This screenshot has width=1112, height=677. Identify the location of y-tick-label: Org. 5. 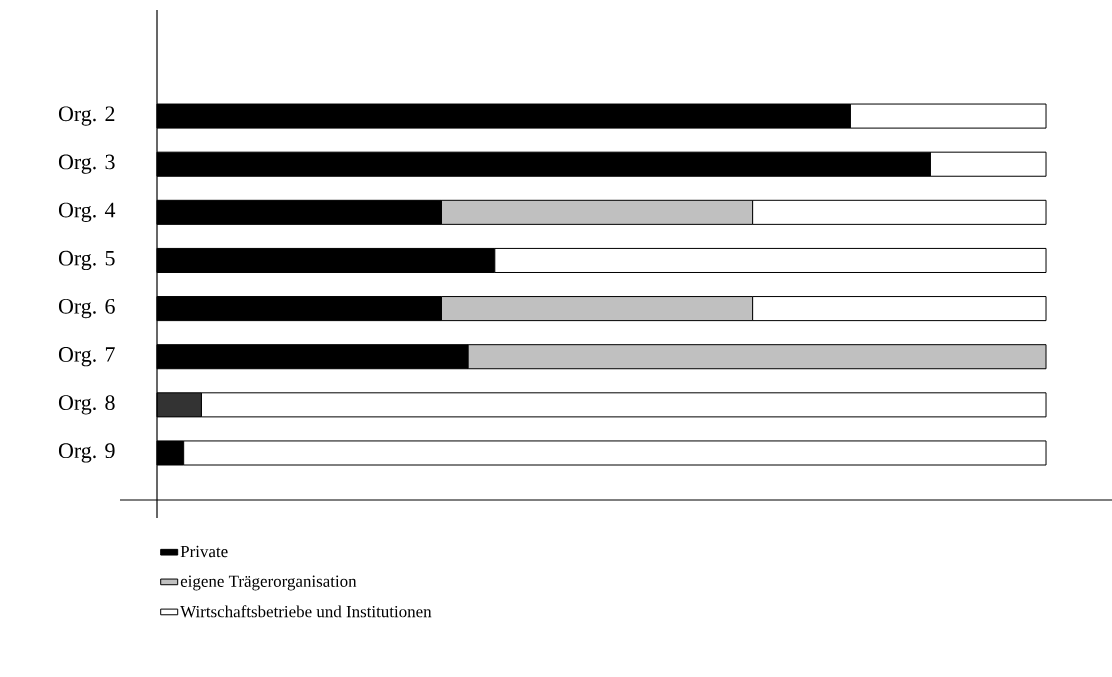
(86, 260).